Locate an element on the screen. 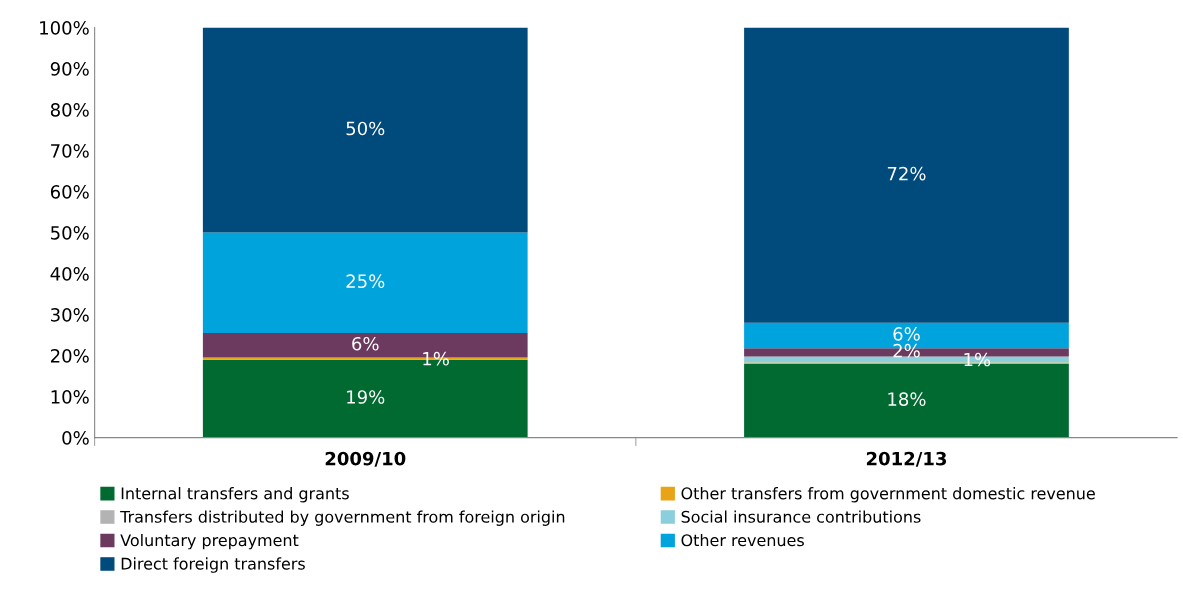 The height and width of the screenshot is (612, 1183). y-tick-label: 90% is located at coordinates (69, 69).